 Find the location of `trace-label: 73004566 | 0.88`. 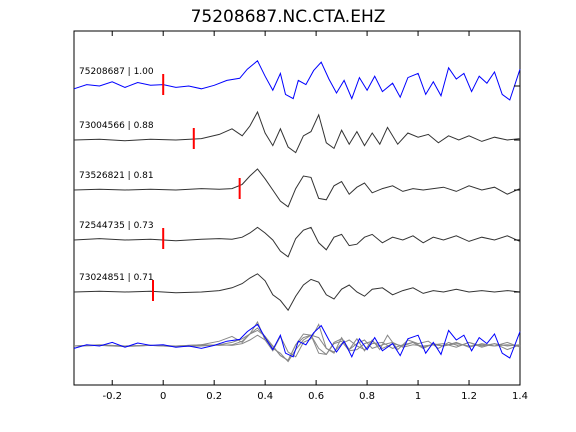

trace-label: 73004566 | 0.88 is located at coordinates (116, 126).